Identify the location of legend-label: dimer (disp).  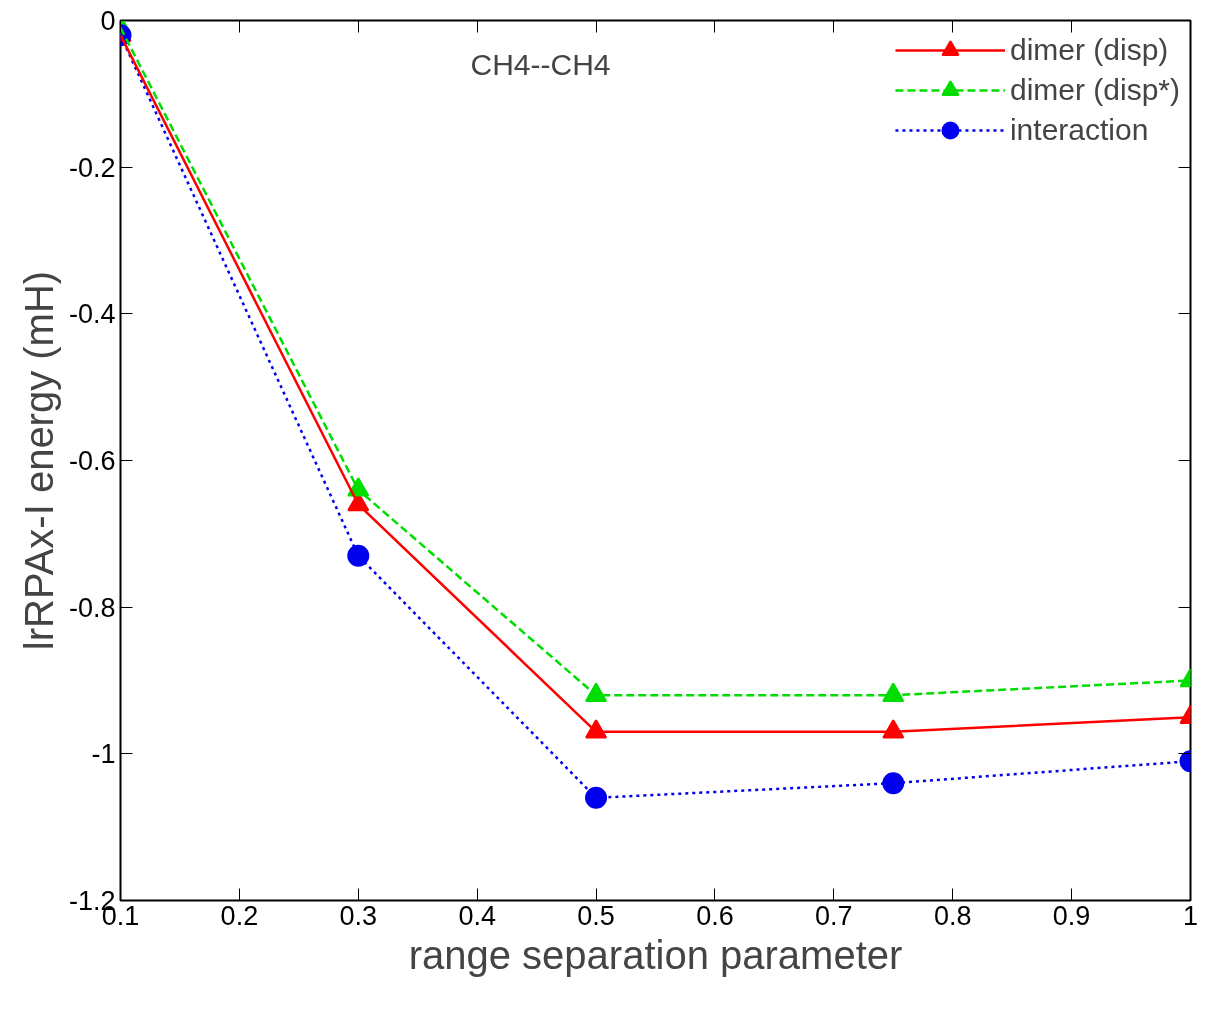
(1089, 50).